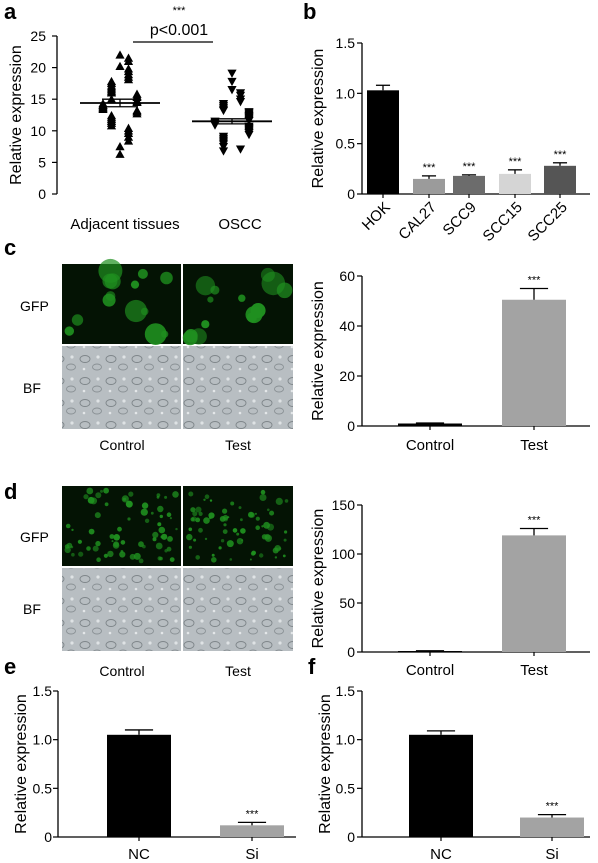 The width and height of the screenshot is (598, 863). What do you see at coordinates (121, 609) in the screenshot?
I see `bf-image-control` at bounding box center [121, 609].